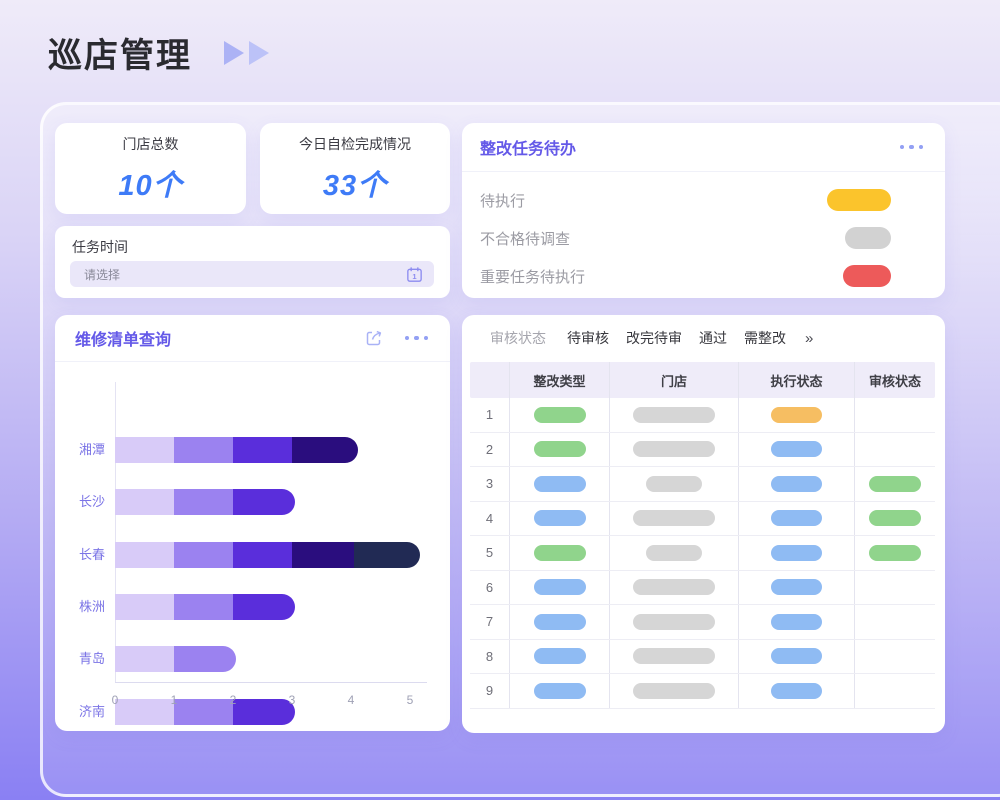 This screenshot has height=800, width=1000. I want to click on table-row: 5, so click(702, 553).